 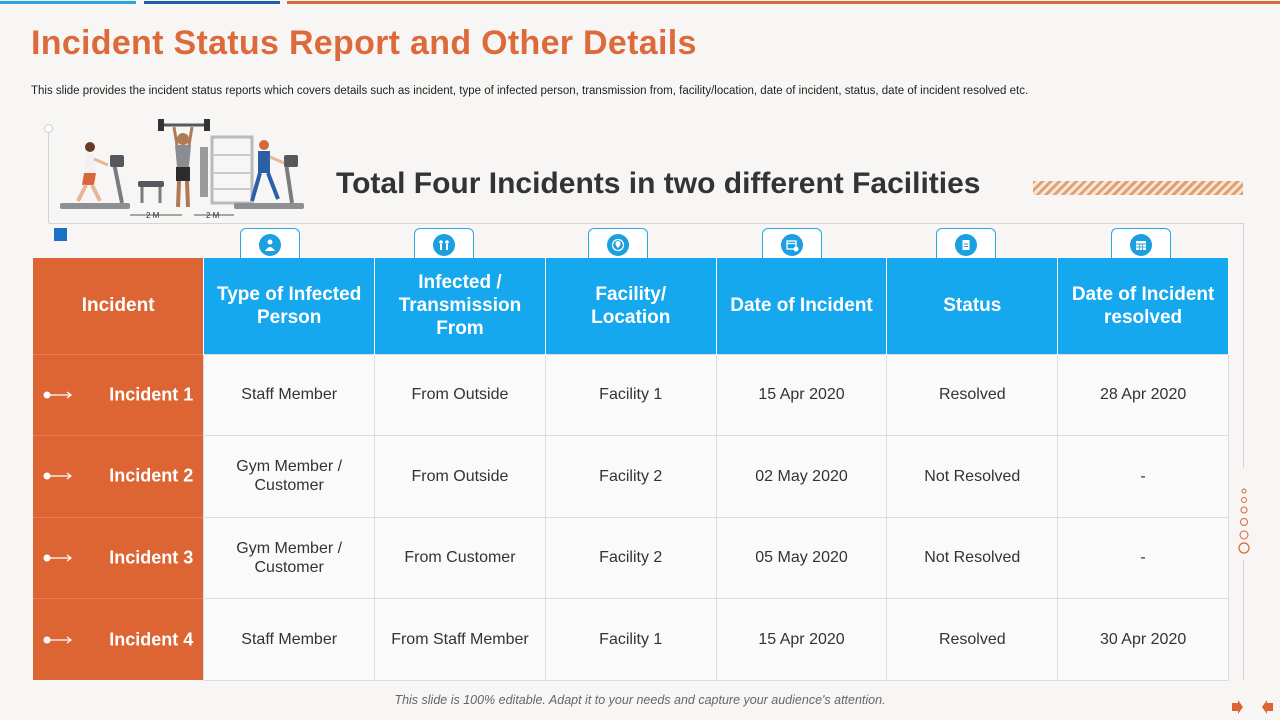 What do you see at coordinates (1267, 707) in the screenshot?
I see `corner-glyph-right` at bounding box center [1267, 707].